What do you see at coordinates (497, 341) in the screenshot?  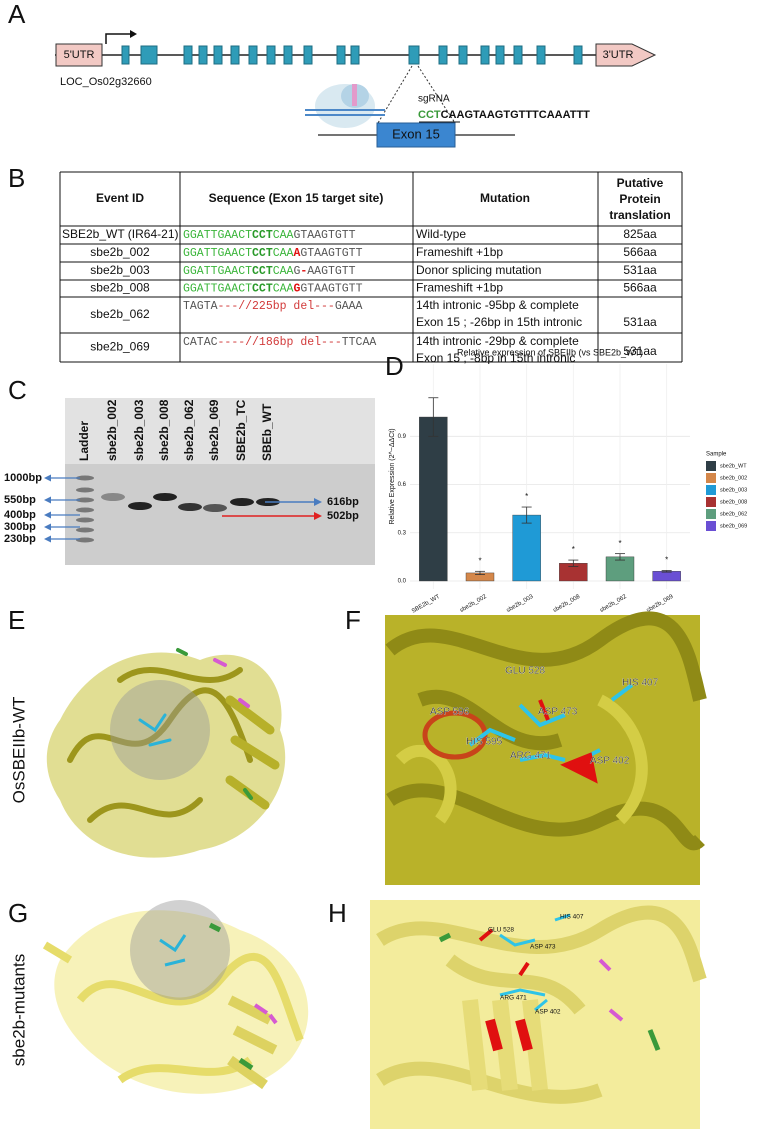 I see `mutation: 14th intronic -29bp & complete` at bounding box center [497, 341].